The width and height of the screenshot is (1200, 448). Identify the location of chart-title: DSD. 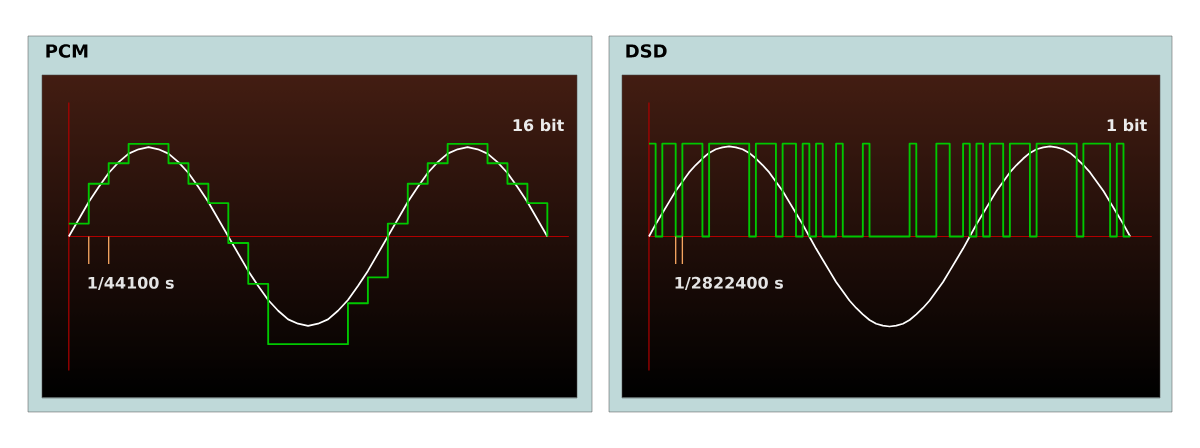
(646, 51).